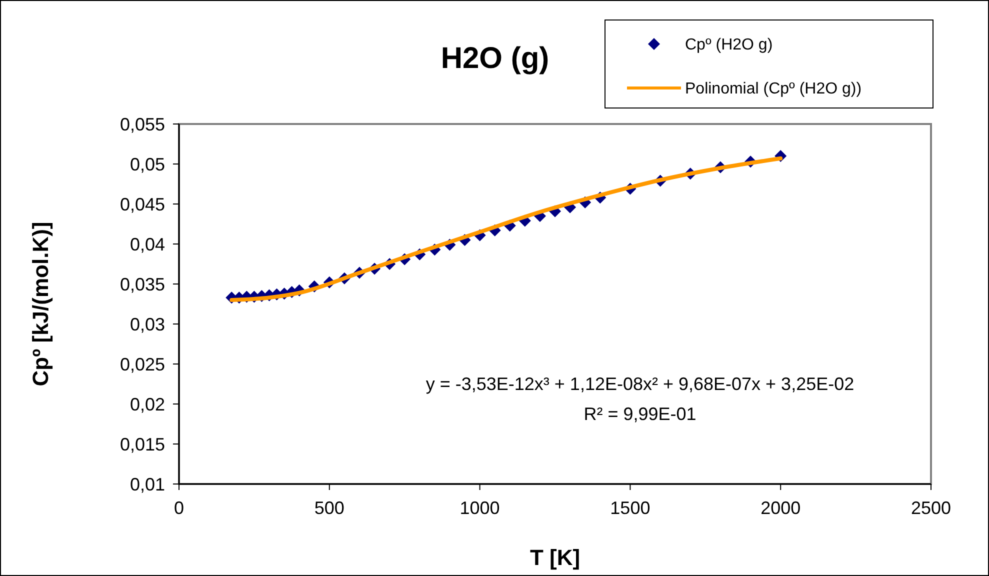  Describe the element at coordinates (179, 508) in the screenshot. I see `x-tick-label: 0` at that location.